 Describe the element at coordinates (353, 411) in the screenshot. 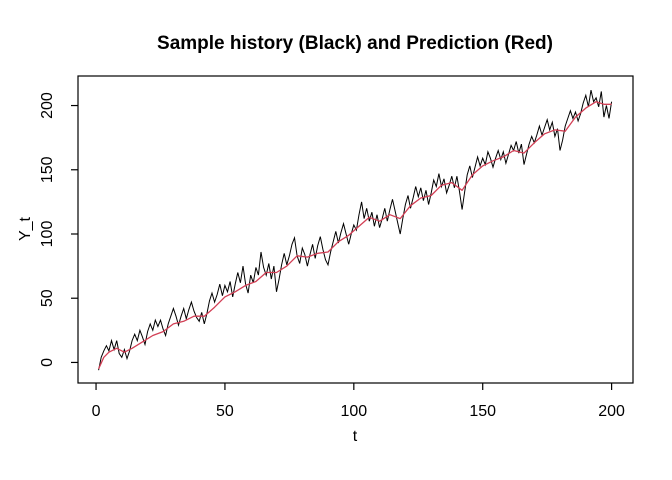

I see `x-tick-label: 100` at that location.